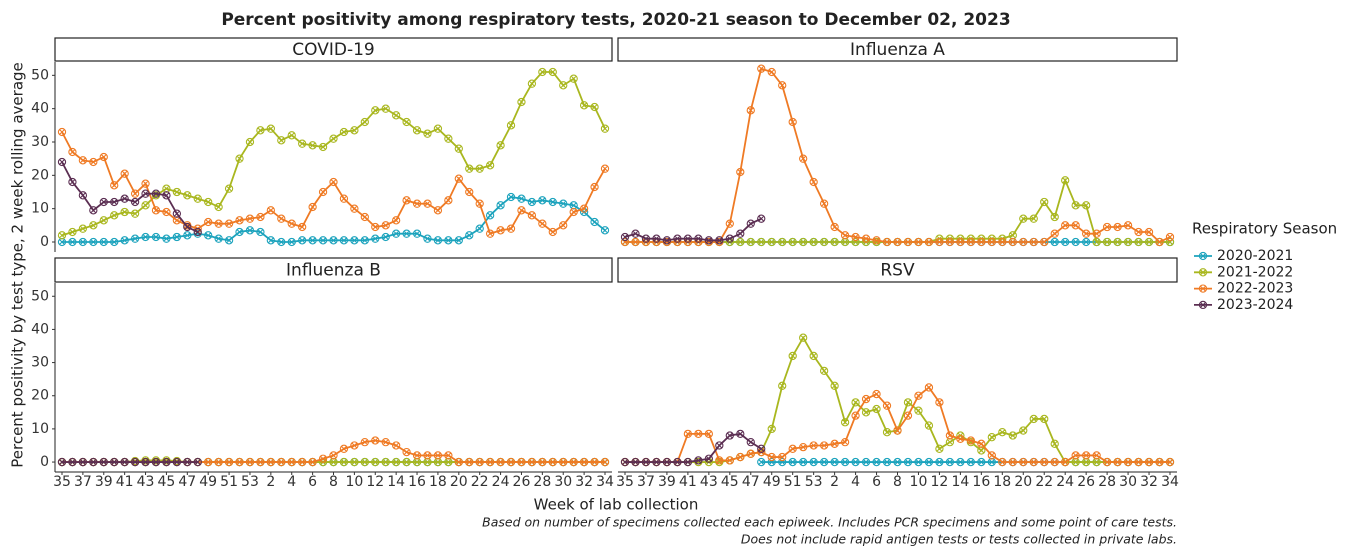 The image size is (1351, 548). What do you see at coordinates (1044, 482) in the screenshot?
I see `x-tick-label: 22` at bounding box center [1044, 482].